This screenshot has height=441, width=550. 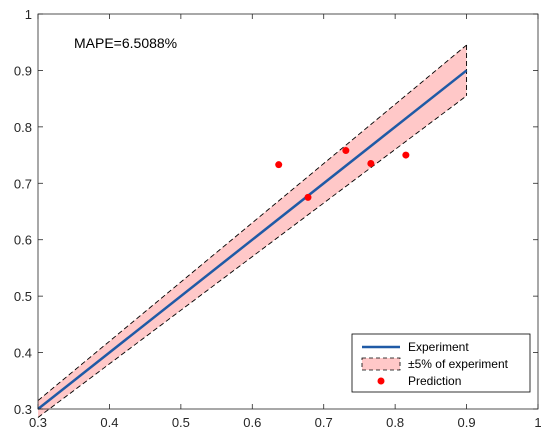 I want to click on legend-prediction-swatch, so click(x=381, y=381).